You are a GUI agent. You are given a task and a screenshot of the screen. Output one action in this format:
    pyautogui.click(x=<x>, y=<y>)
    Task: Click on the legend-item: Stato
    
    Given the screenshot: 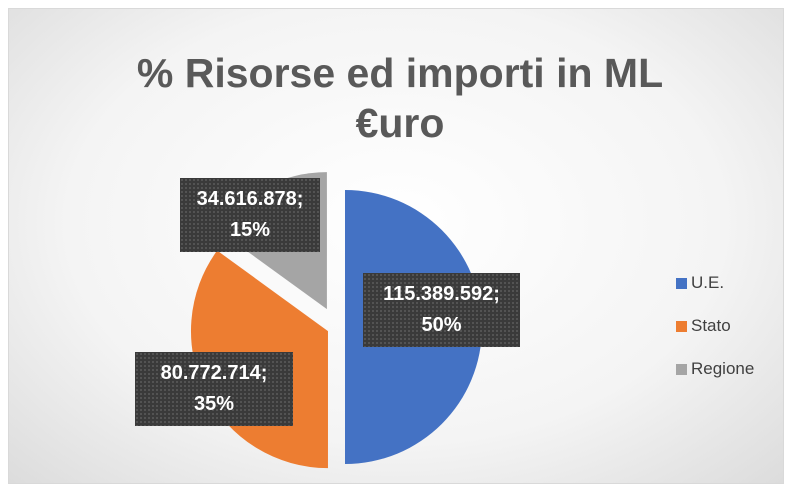 What is the action you would take?
    pyautogui.click(x=703, y=326)
    